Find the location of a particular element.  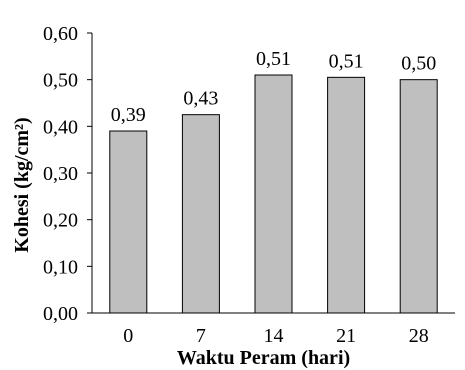

x-axis-ticks: 0 7 14 21 28 is located at coordinates (275, 336).